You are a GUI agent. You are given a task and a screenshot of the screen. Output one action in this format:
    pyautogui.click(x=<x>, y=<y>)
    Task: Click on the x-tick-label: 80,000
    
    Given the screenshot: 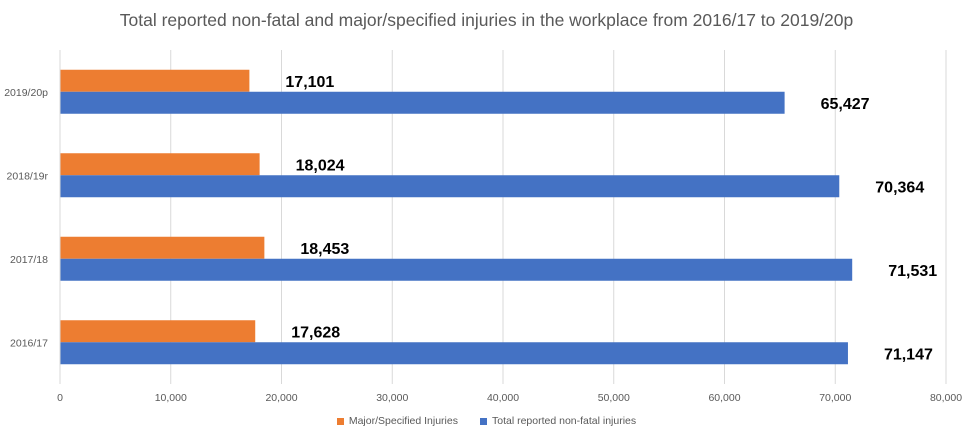 What is the action you would take?
    pyautogui.click(x=946, y=398)
    